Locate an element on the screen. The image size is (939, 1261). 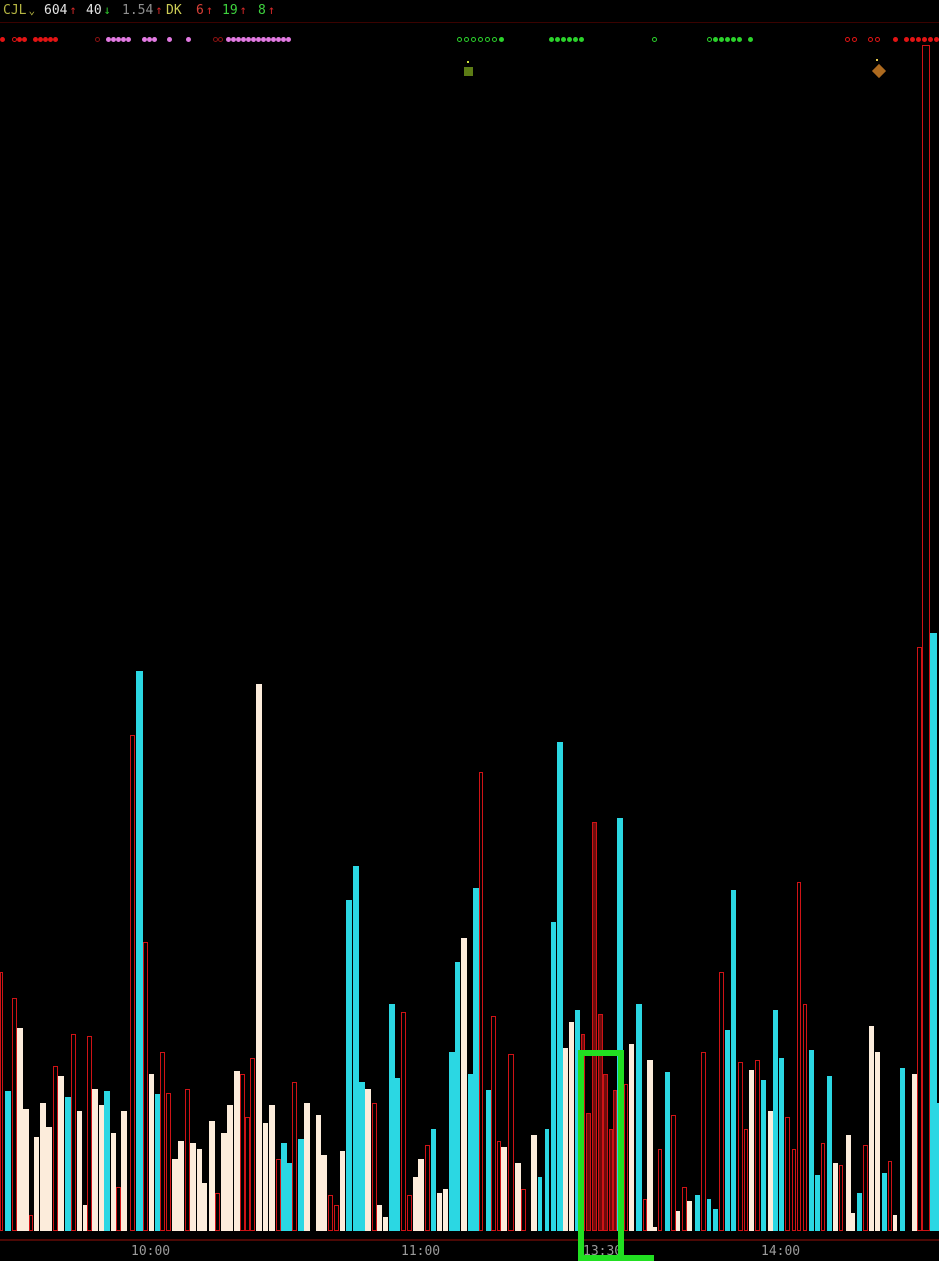
olive-square-marker is located at coordinates (468, 71).